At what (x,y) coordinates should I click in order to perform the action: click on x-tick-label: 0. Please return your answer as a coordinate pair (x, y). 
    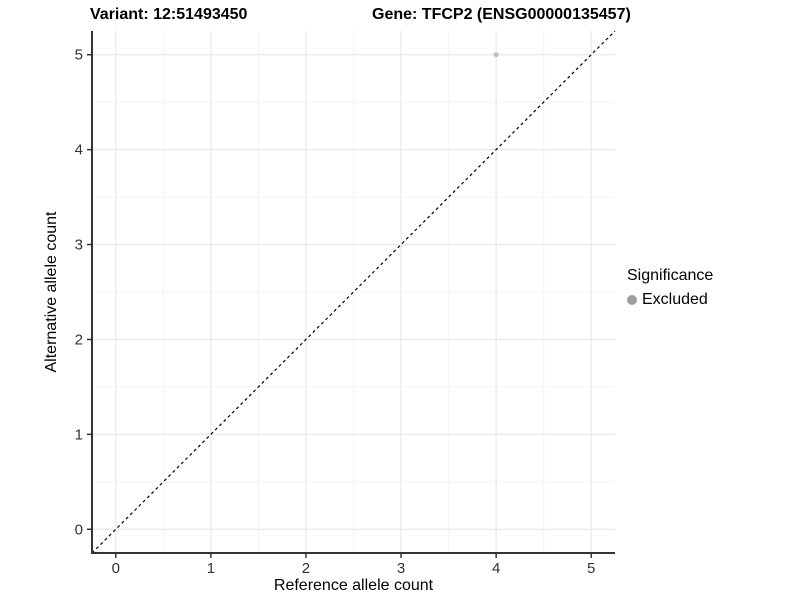
    Looking at the image, I should click on (116, 568).